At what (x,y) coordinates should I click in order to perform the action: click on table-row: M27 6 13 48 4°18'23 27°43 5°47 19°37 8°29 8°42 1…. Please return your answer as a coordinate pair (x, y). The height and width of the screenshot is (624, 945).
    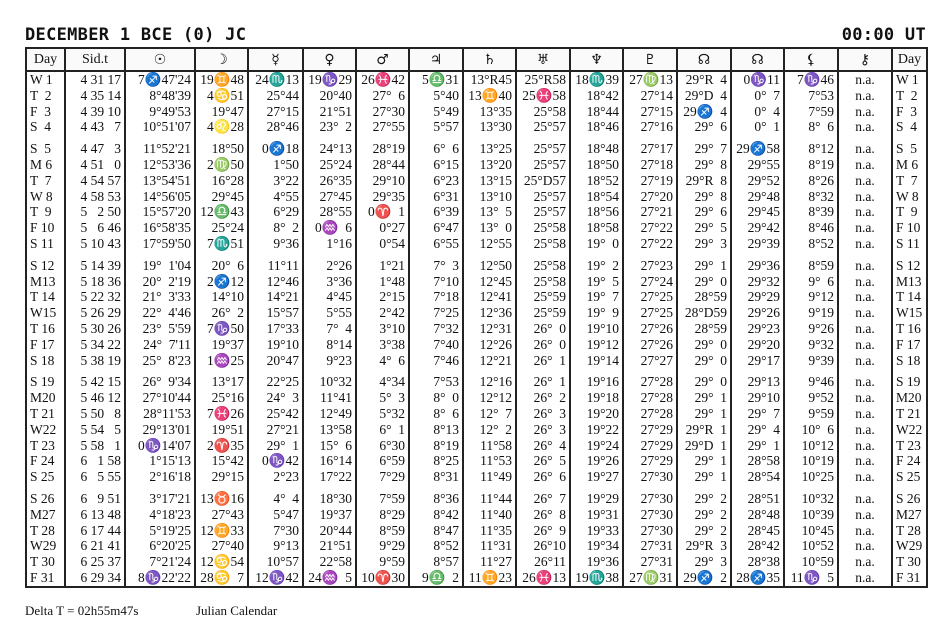
    Looking at the image, I should click on (476, 514).